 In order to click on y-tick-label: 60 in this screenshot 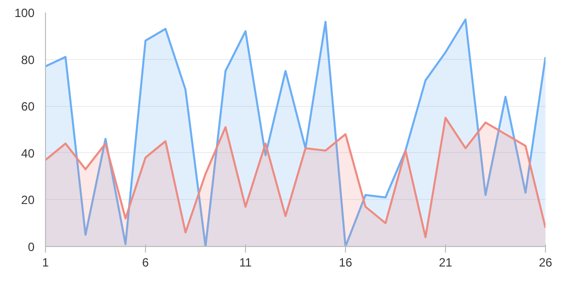, I will do `click(28, 107)`.